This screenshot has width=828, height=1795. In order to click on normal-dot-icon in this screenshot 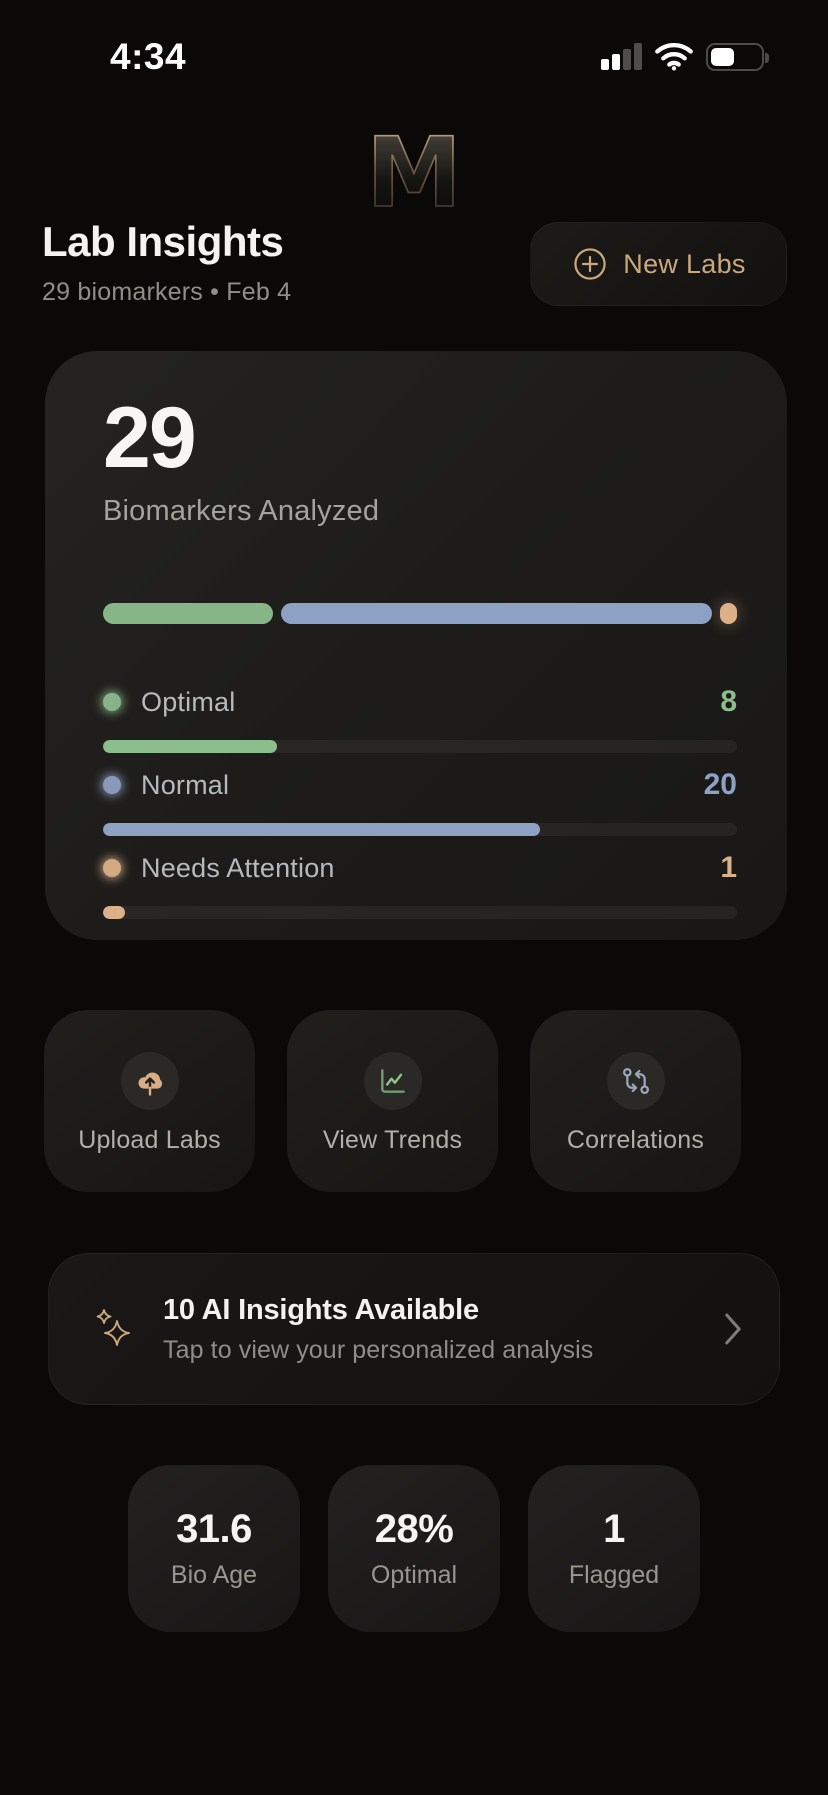, I will do `click(112, 785)`.